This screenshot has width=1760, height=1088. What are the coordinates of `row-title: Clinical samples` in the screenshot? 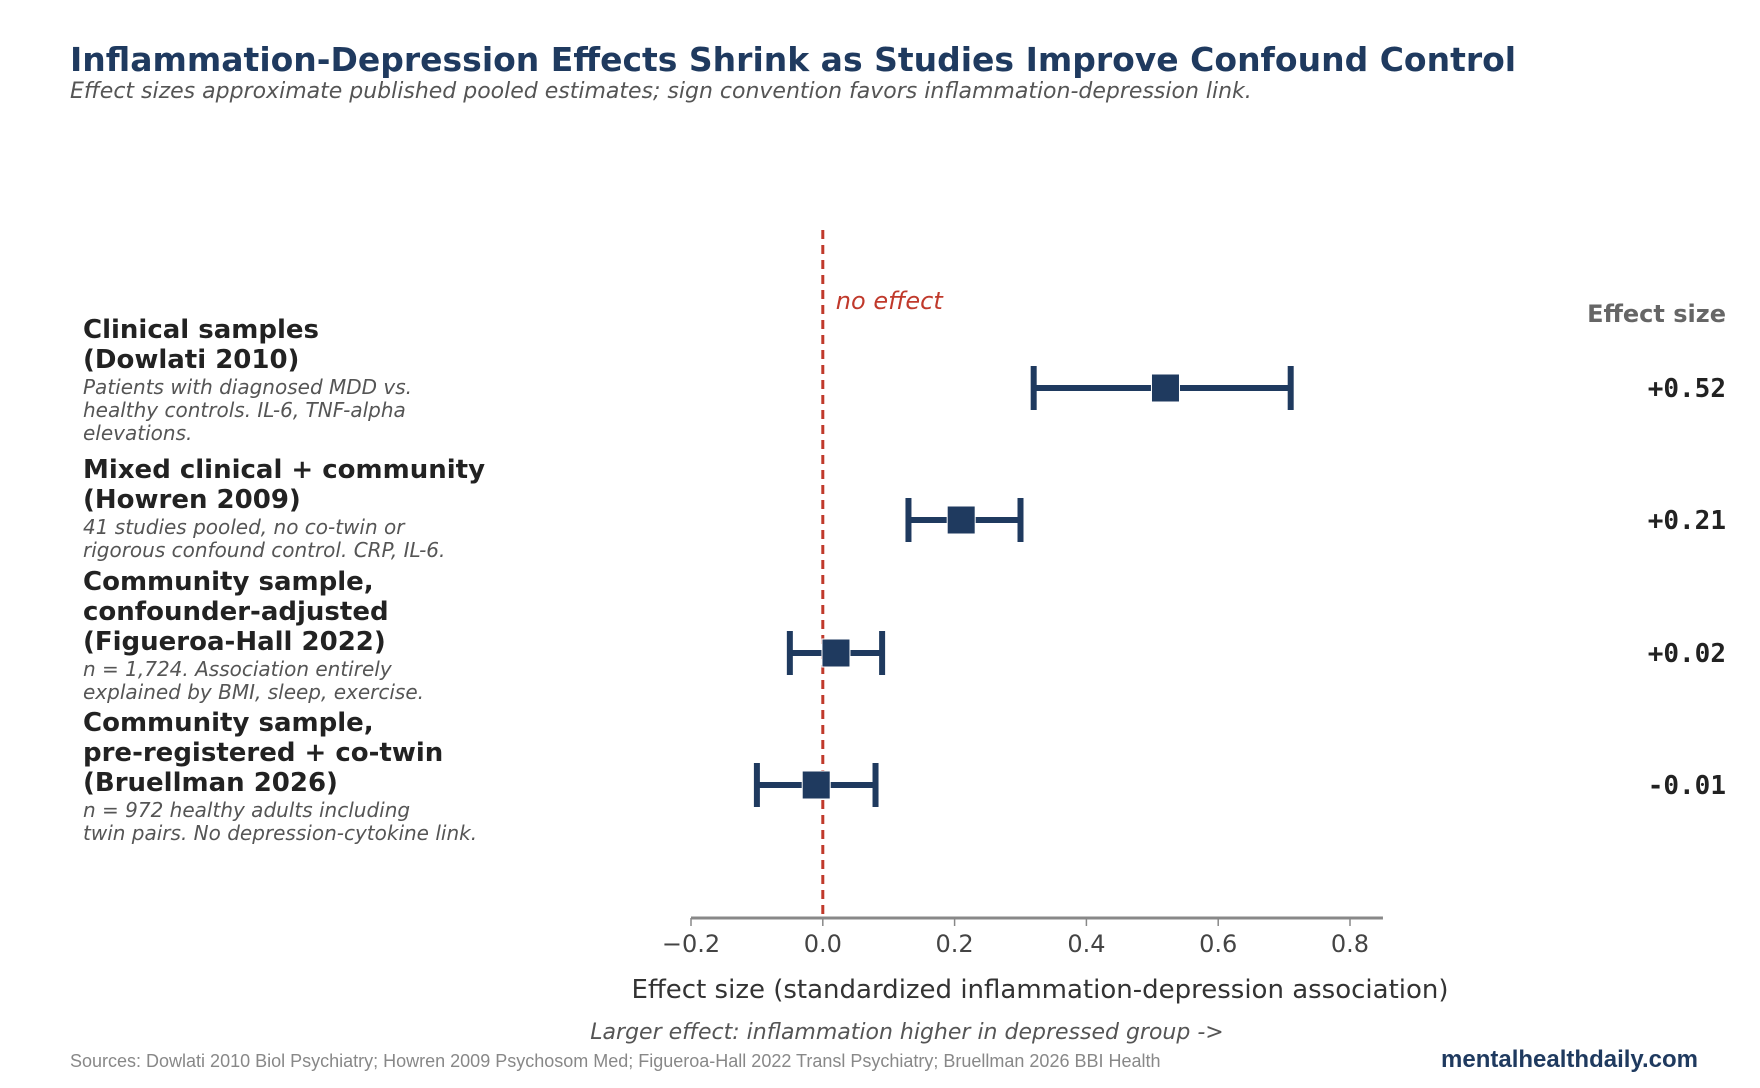 It's located at (201, 330).